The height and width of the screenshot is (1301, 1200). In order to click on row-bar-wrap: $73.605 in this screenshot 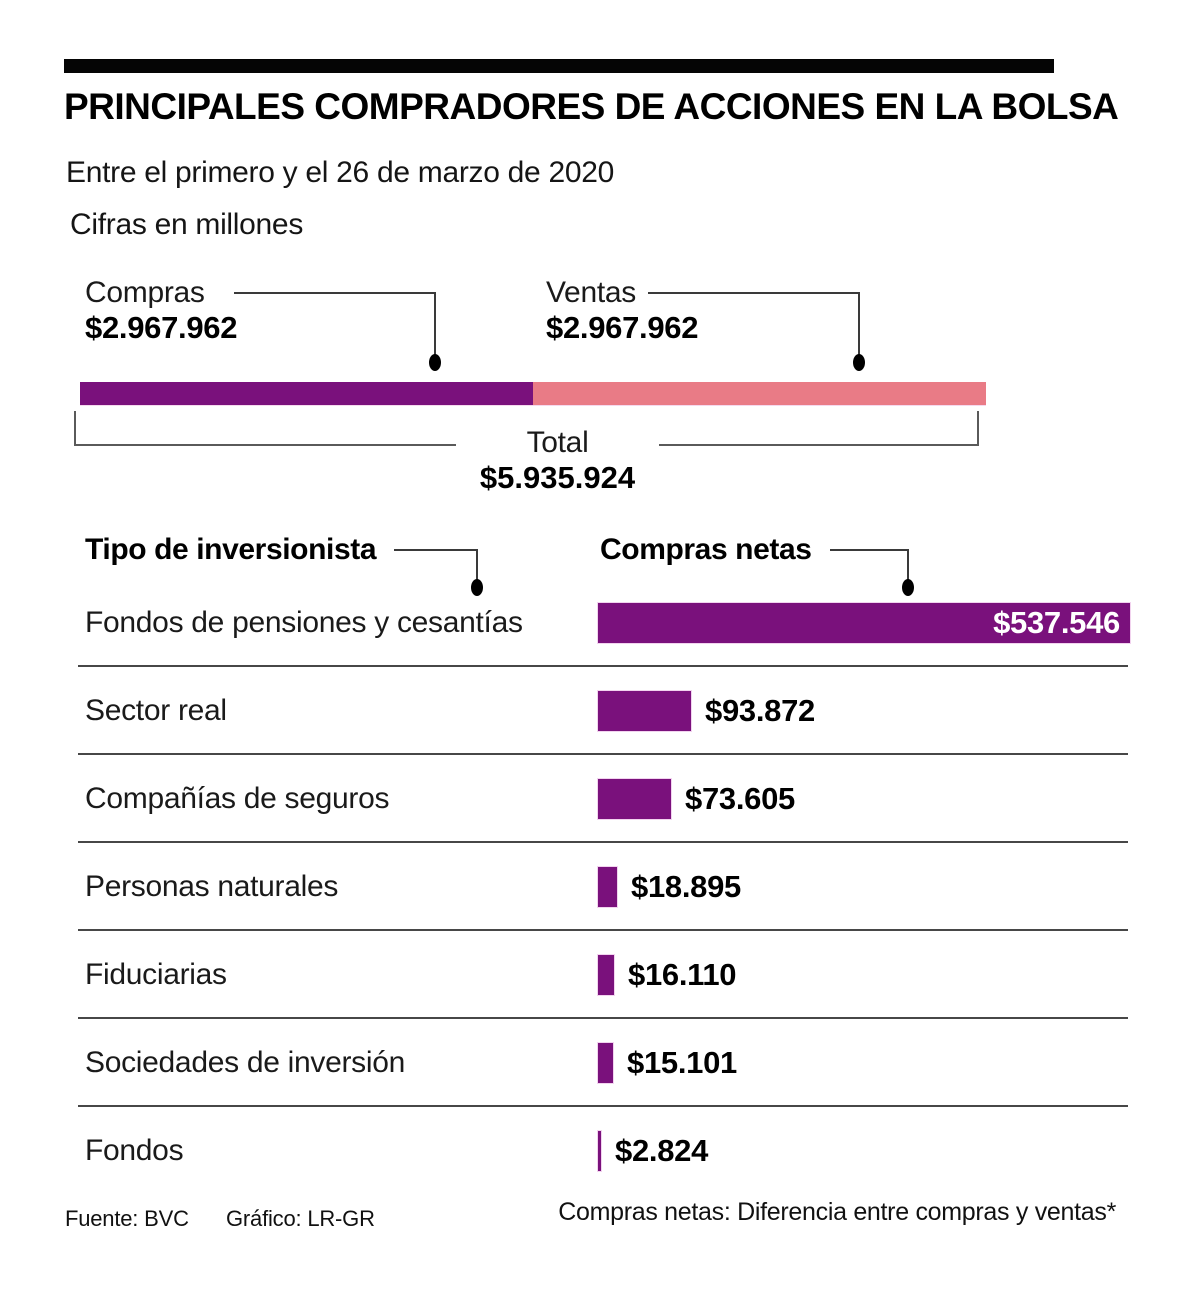, I will do `click(696, 799)`.